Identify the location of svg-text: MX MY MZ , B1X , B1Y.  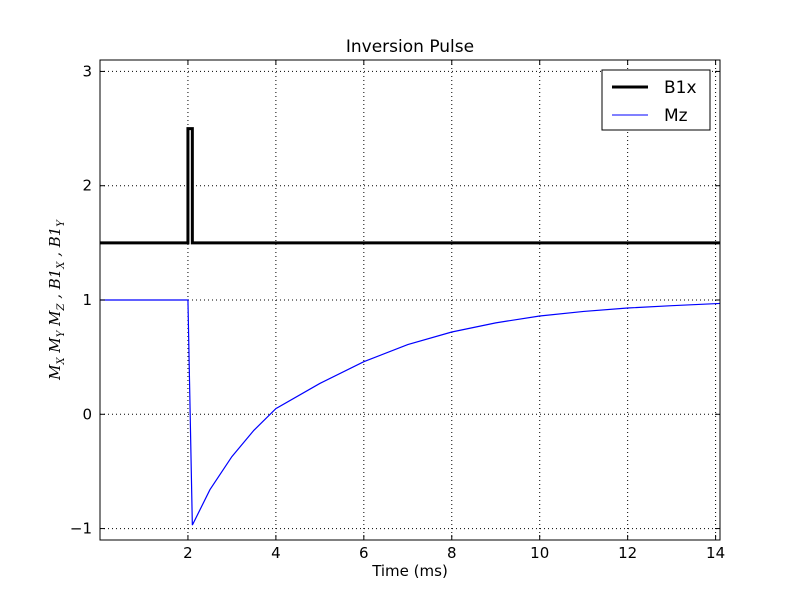
(56, 300).